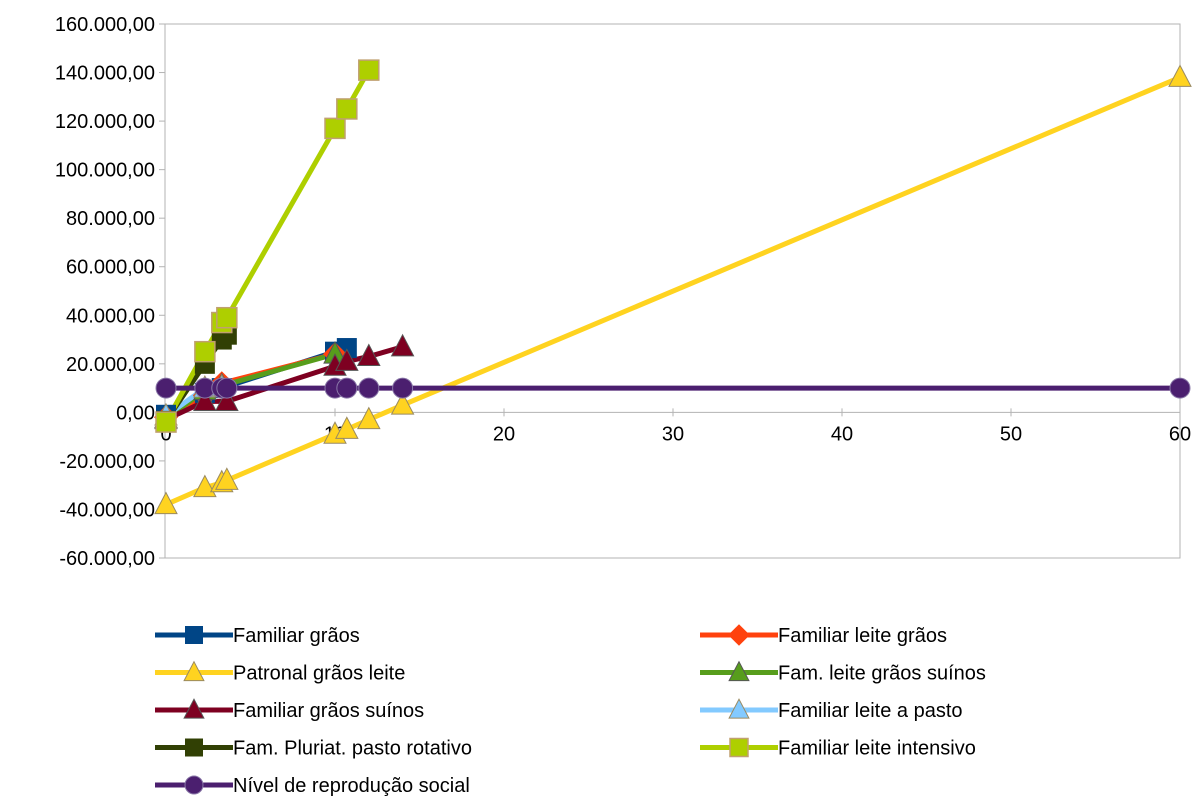  I want to click on legend-label: Patronal grãos leite, so click(319, 674).